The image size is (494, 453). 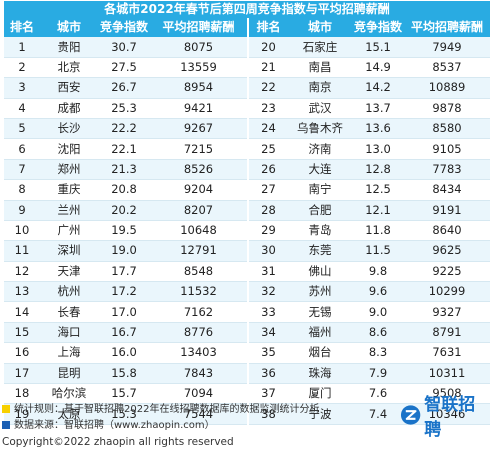 What do you see at coordinates (124, 68) in the screenshot?
I see `table-cell: 27.5` at bounding box center [124, 68].